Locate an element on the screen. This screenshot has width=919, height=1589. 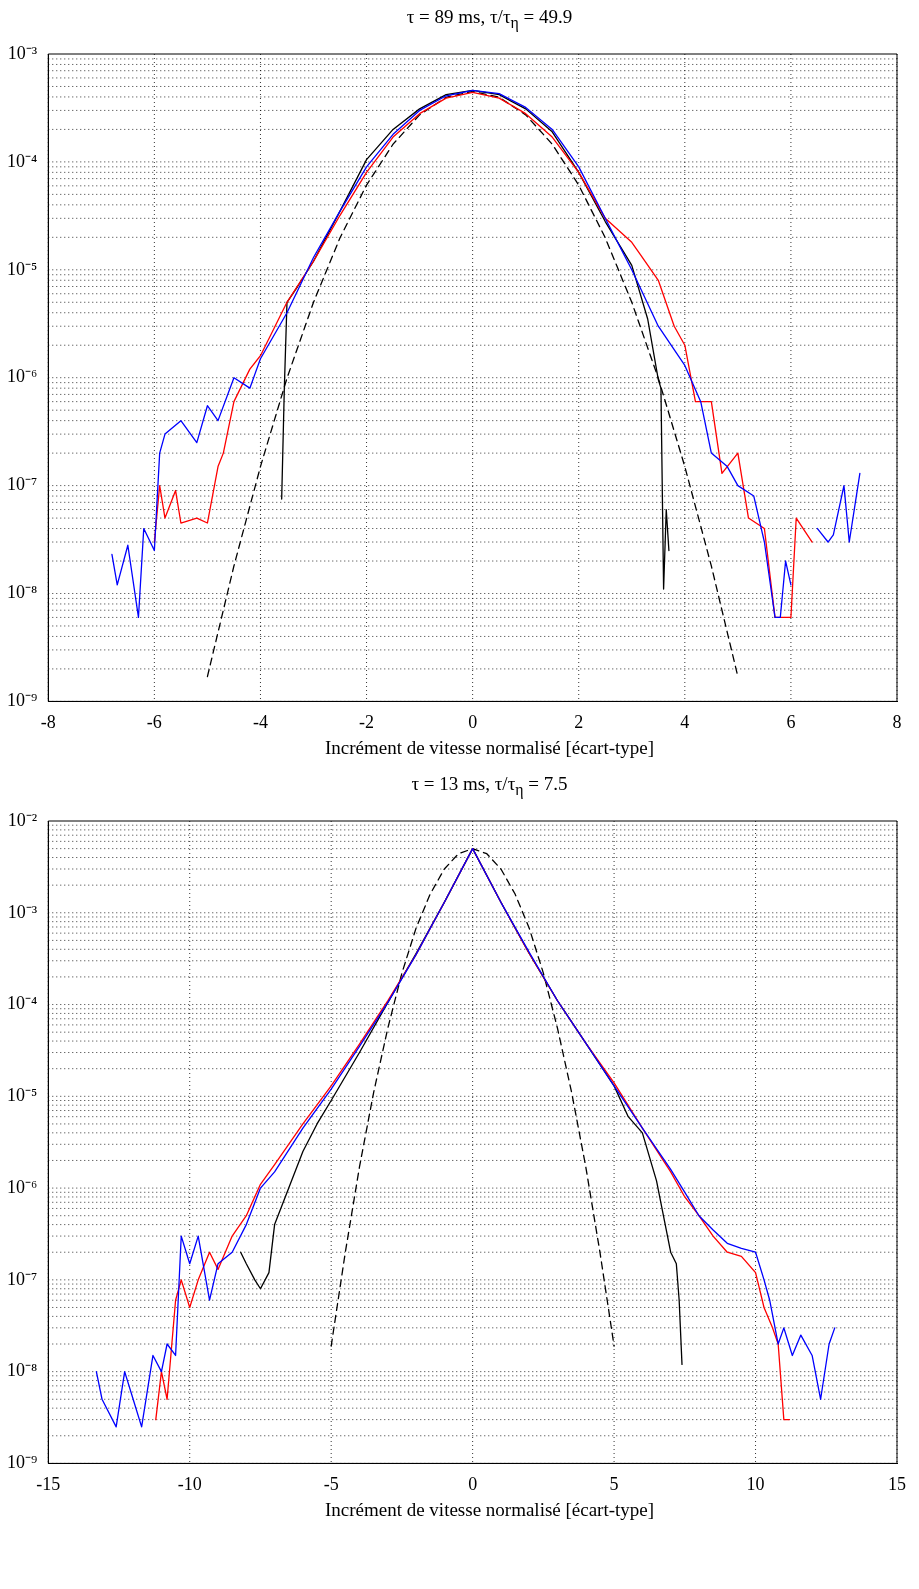
y-tick-label: 10⁻² is located at coordinates (22, 819).